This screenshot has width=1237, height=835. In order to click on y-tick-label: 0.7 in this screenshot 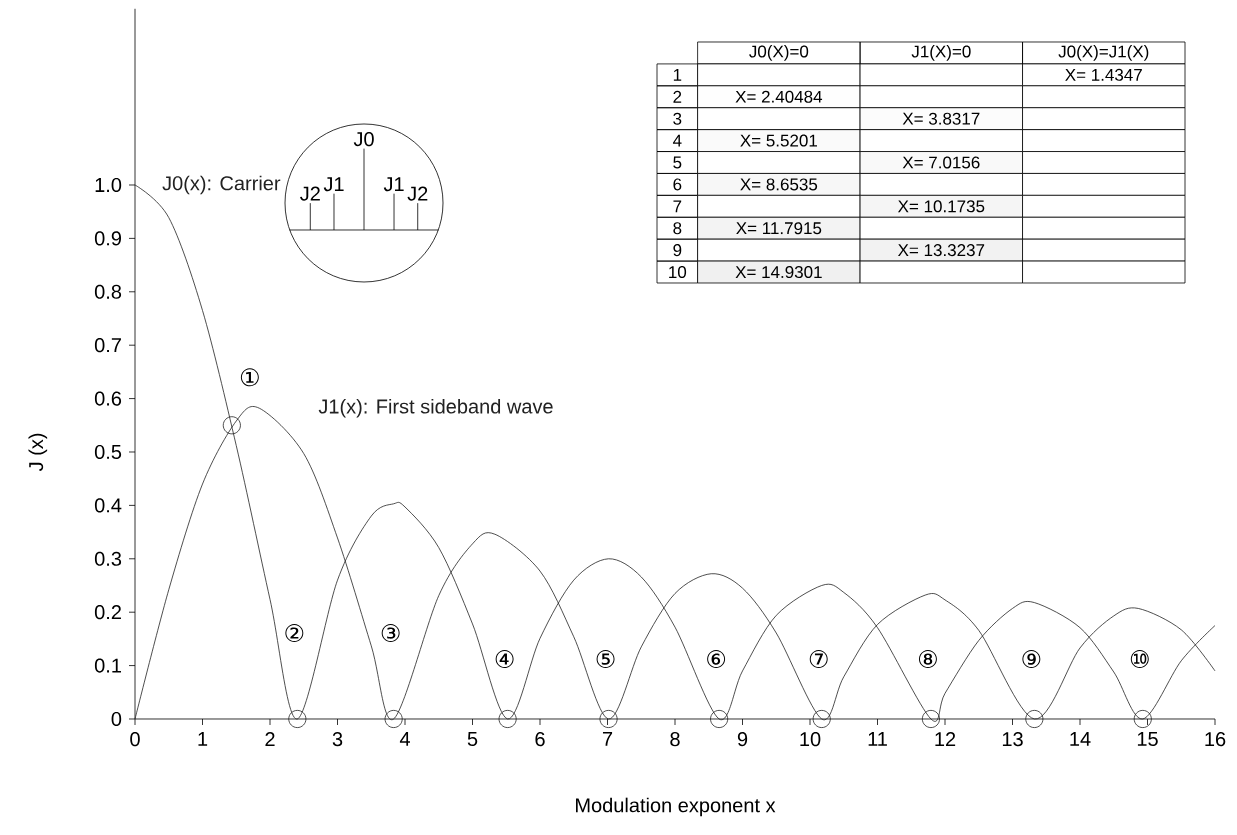, I will do `click(107, 345)`.